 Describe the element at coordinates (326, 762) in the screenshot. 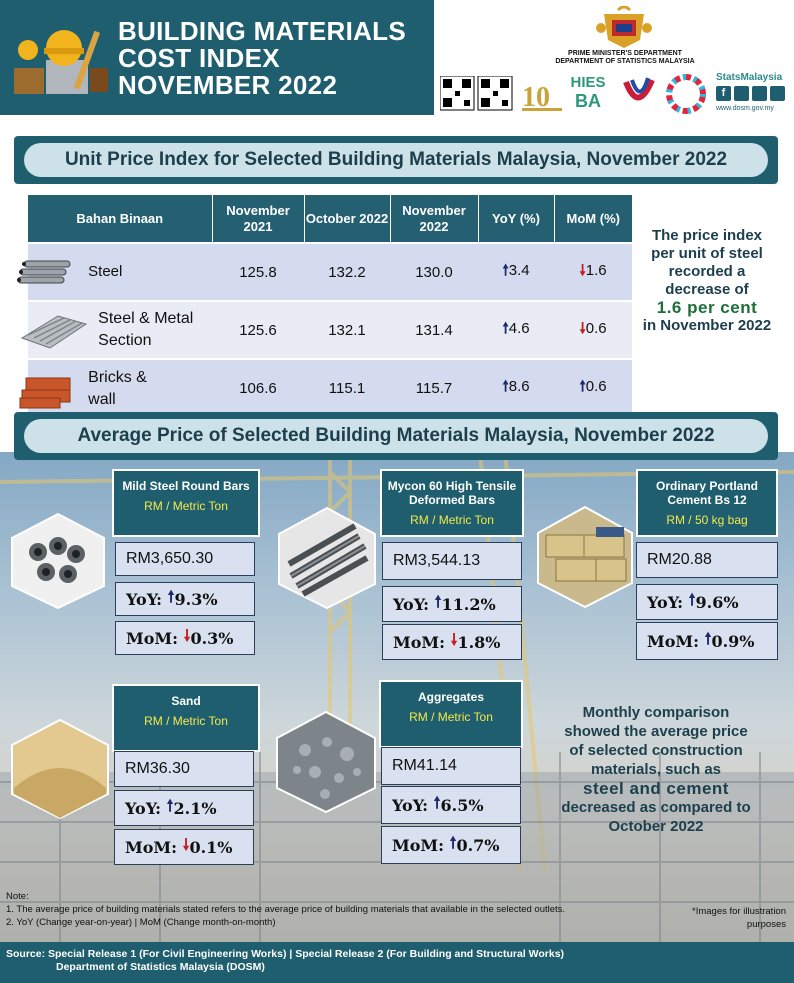

I see `aggregates-image` at that location.